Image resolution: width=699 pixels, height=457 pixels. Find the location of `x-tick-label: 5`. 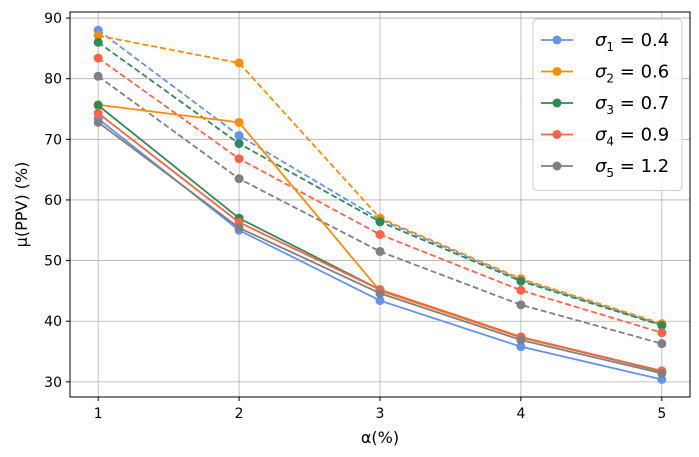

x-tick-label: 5 is located at coordinates (661, 414).